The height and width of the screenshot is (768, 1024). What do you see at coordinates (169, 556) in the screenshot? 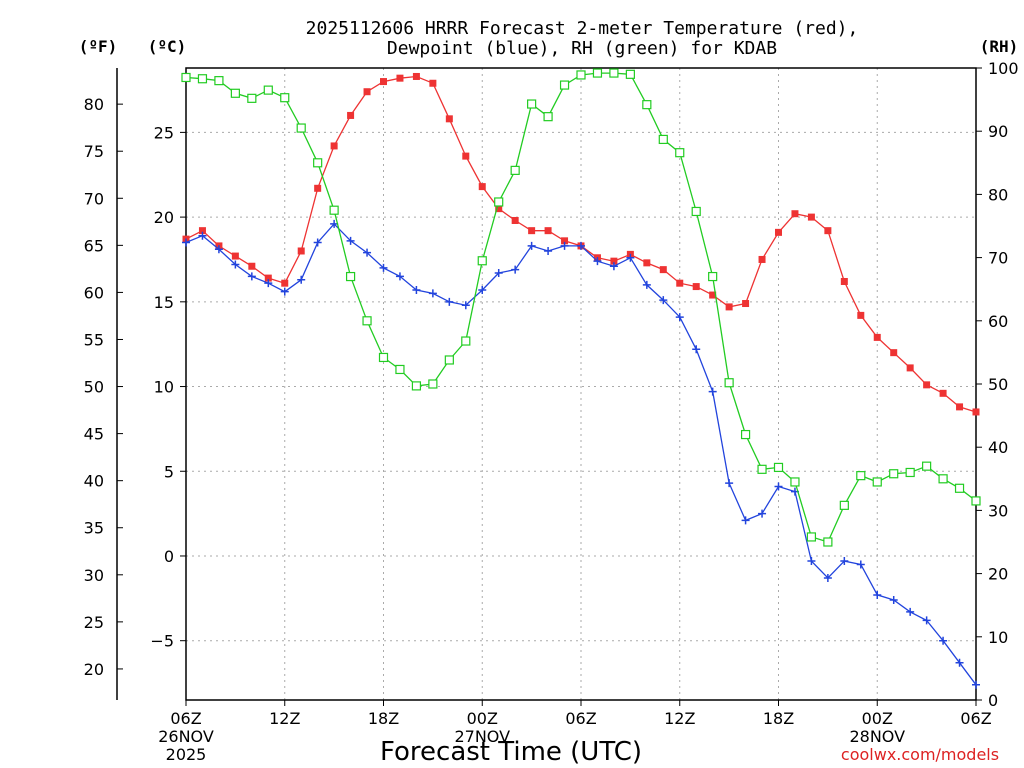
I see `celsius-tick-label: 0` at bounding box center [169, 556].